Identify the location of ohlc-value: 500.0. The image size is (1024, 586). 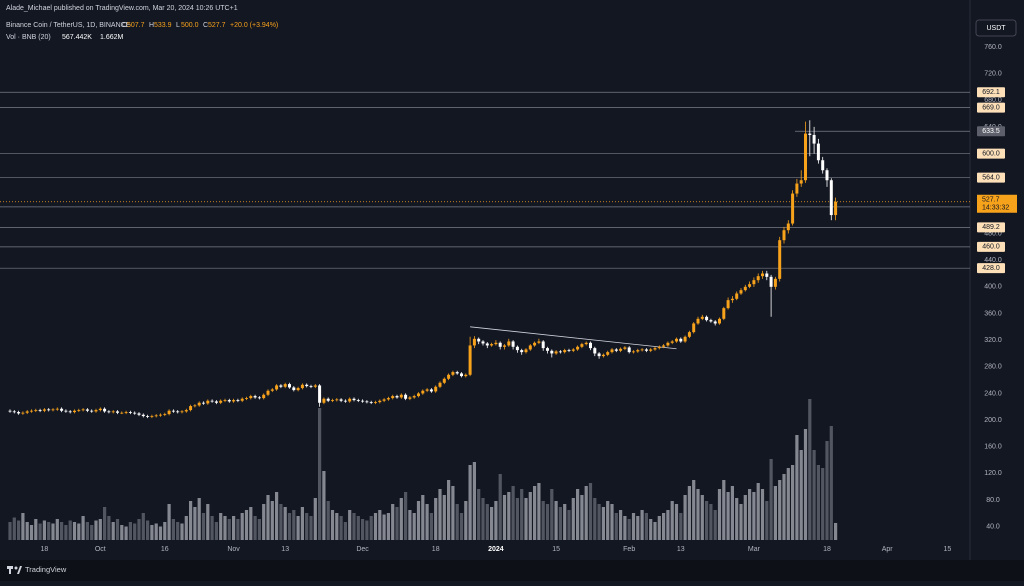
(190, 25).